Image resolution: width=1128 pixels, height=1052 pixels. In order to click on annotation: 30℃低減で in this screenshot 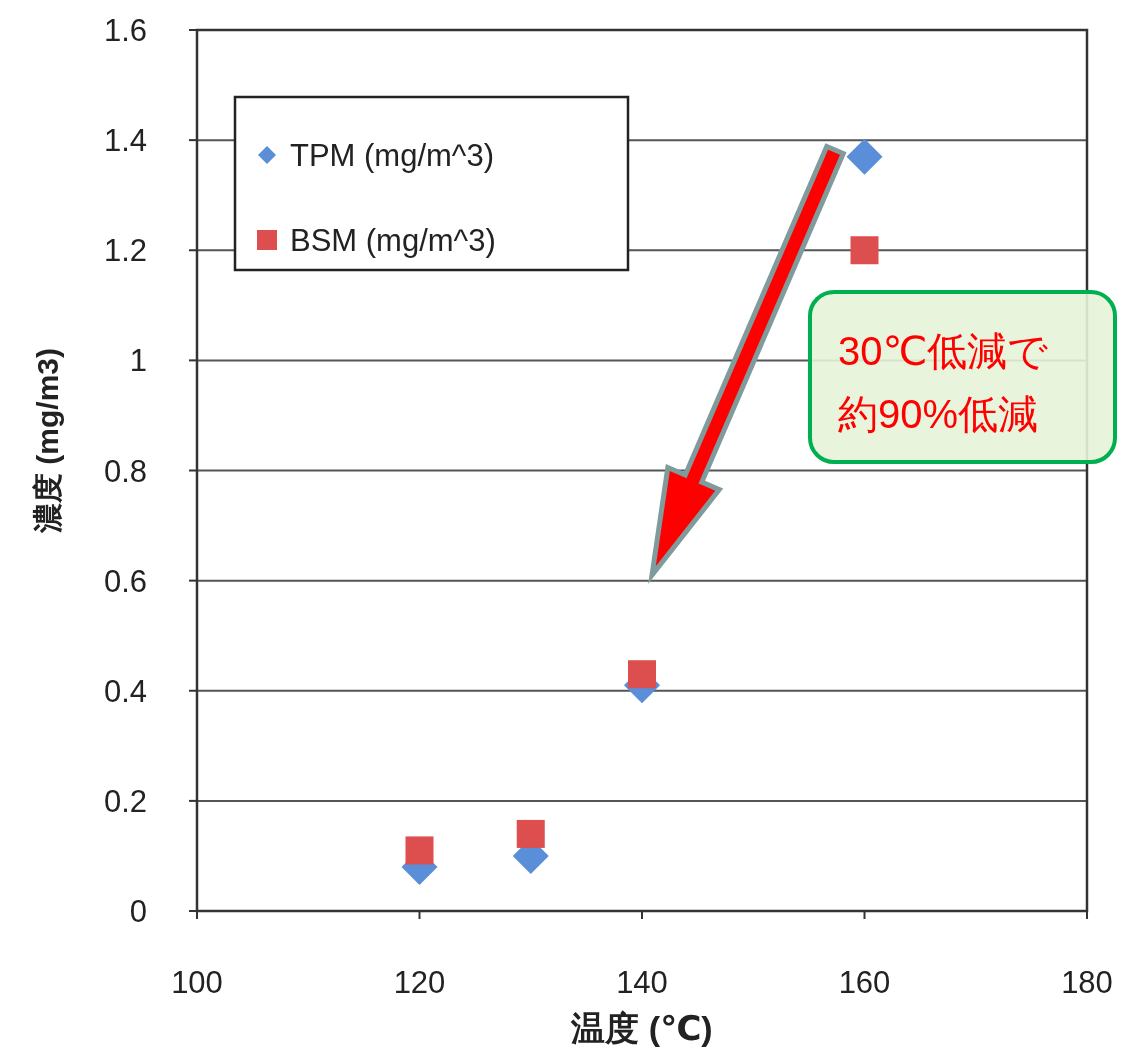, I will do `click(943, 351)`.